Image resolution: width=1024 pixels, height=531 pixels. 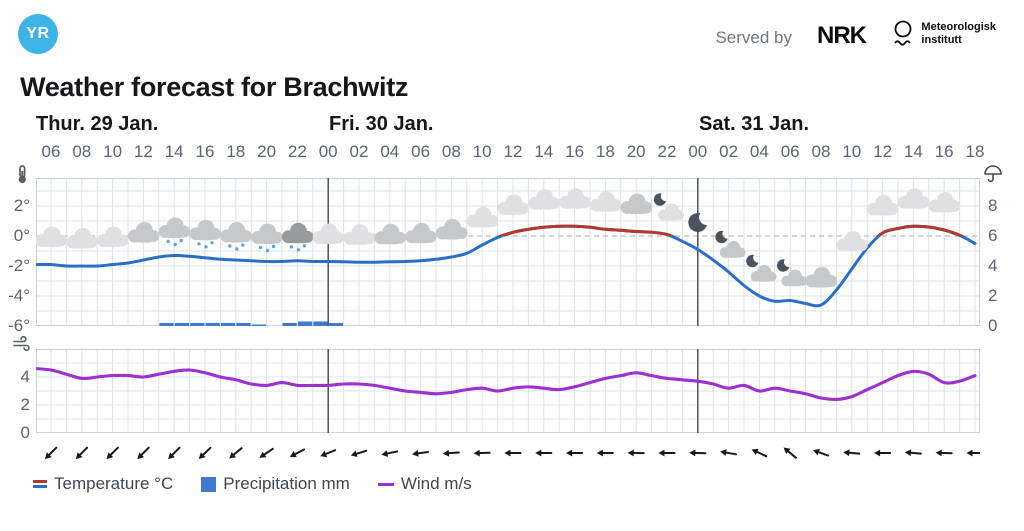 What do you see at coordinates (505, 384) in the screenshot?
I see `wind-speed-line` at bounding box center [505, 384].